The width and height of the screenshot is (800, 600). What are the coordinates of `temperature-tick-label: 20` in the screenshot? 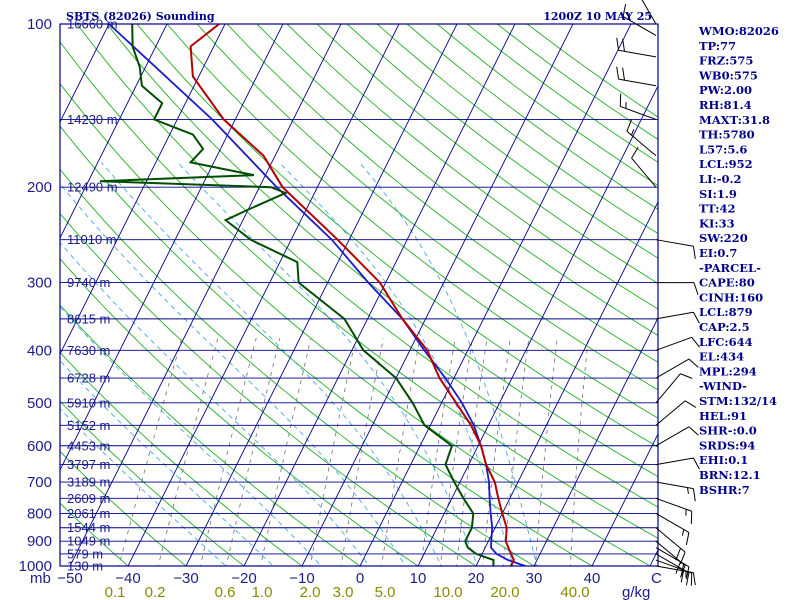 It's located at (476, 578).